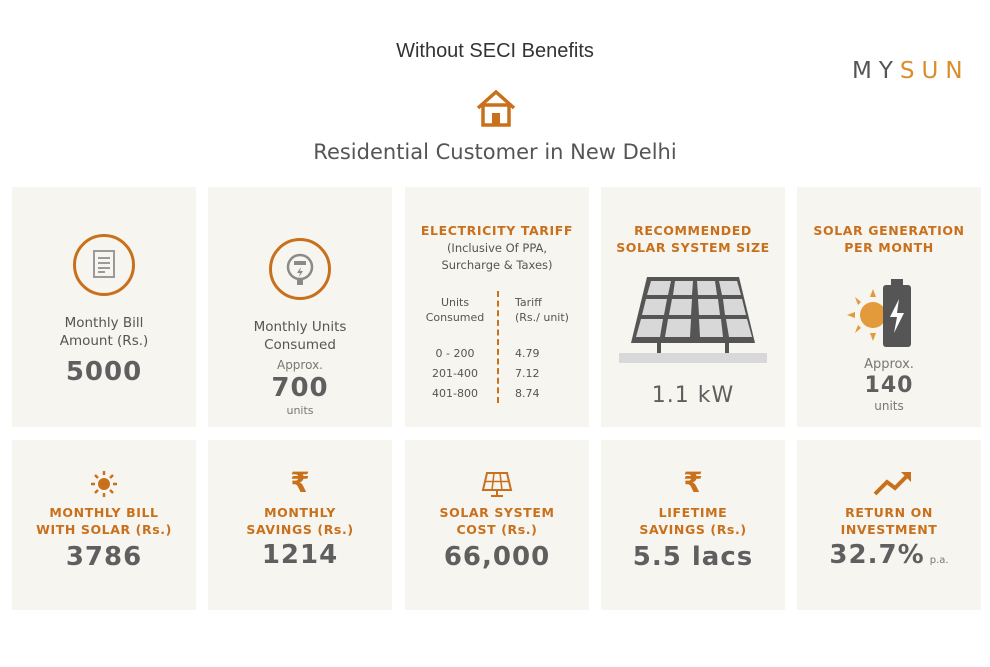 The height and width of the screenshot is (667, 990). Describe the element at coordinates (879, 313) in the screenshot. I see `sun-battery-icon` at that location.